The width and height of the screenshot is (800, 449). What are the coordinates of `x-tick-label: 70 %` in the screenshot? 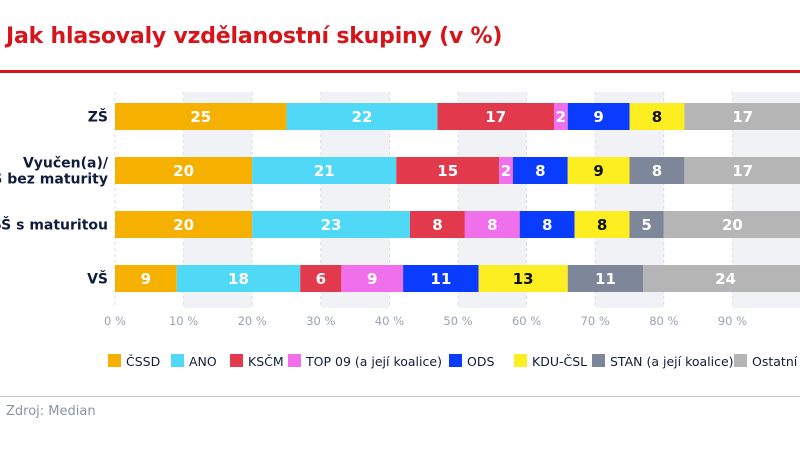 It's located at (595, 321).